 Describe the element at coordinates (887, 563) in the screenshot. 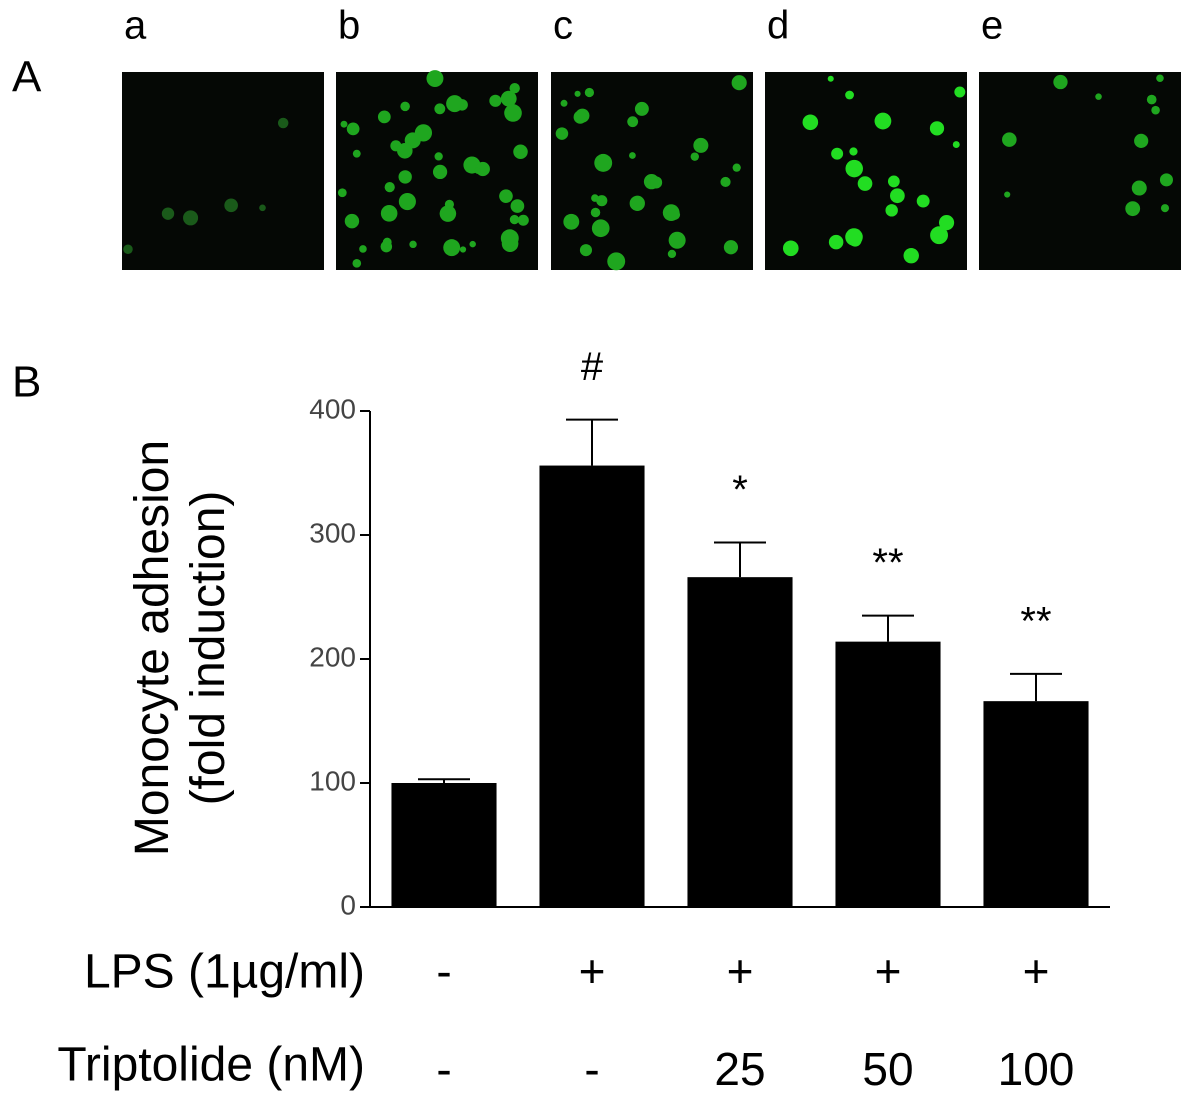

I see `significance-label: **` at that location.